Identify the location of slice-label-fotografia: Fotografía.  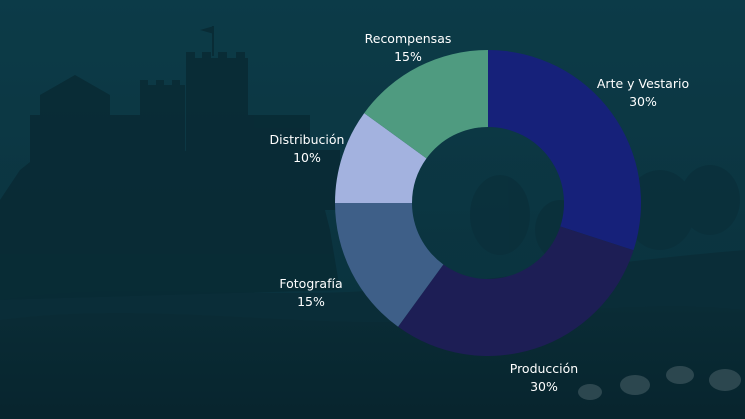
(310, 283).